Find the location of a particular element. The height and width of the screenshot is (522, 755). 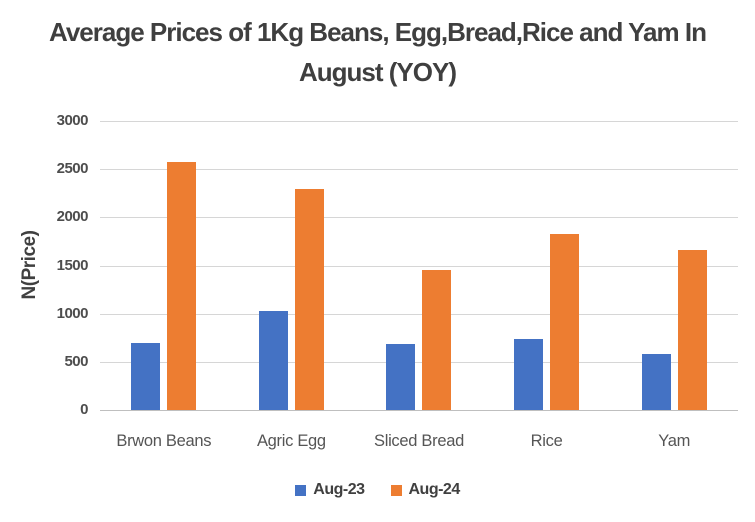

y-tick-label: 1000 is located at coordinates (72, 313).